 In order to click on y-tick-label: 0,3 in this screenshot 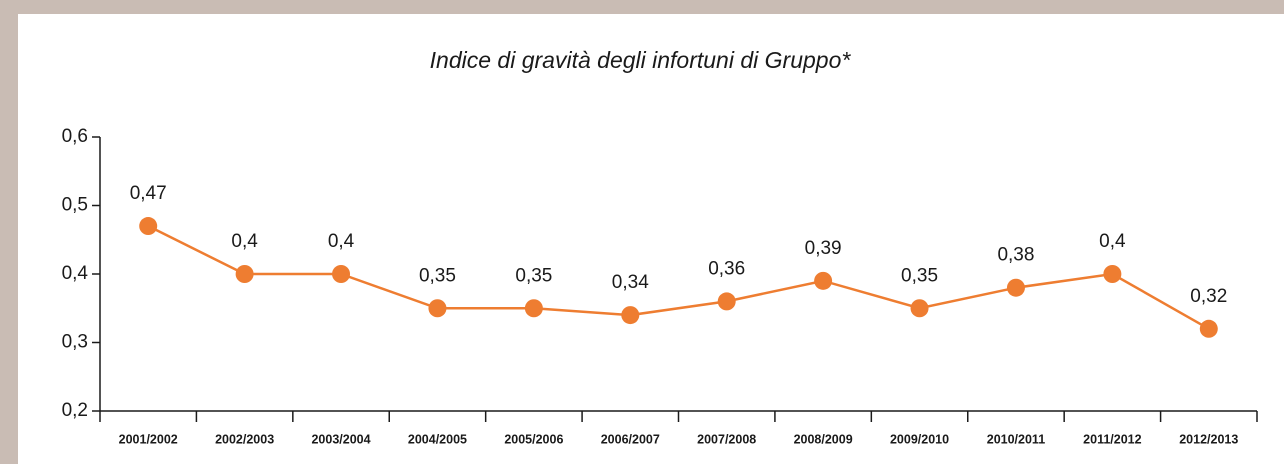, I will do `click(75, 342)`.